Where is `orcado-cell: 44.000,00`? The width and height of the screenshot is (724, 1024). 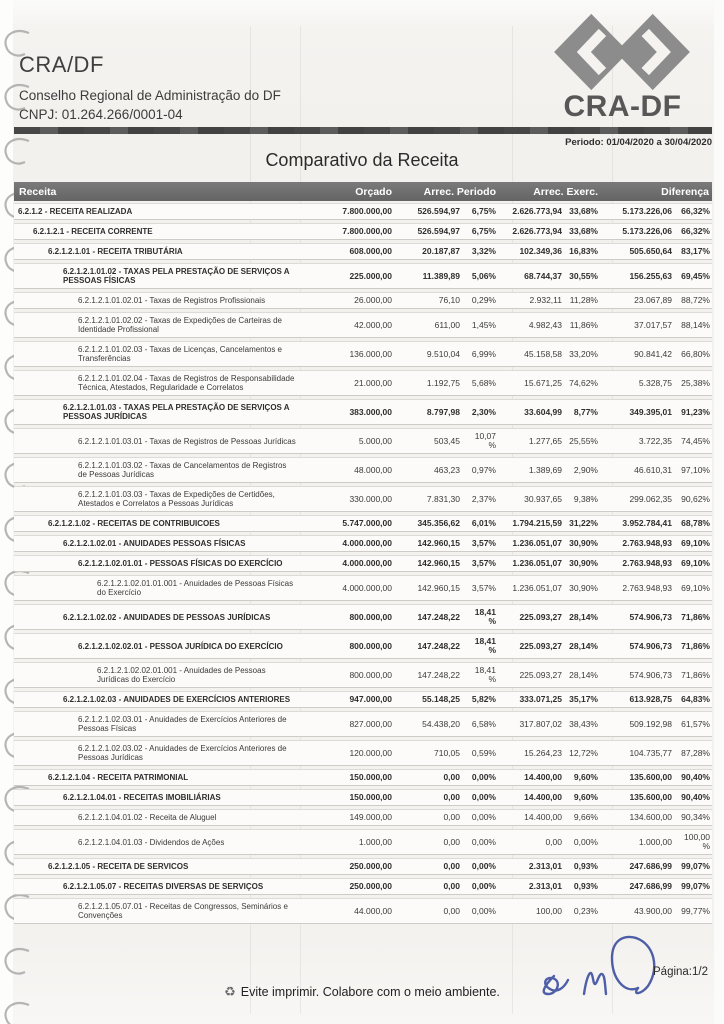
orcado-cell: 44.000,00 is located at coordinates (373, 910).